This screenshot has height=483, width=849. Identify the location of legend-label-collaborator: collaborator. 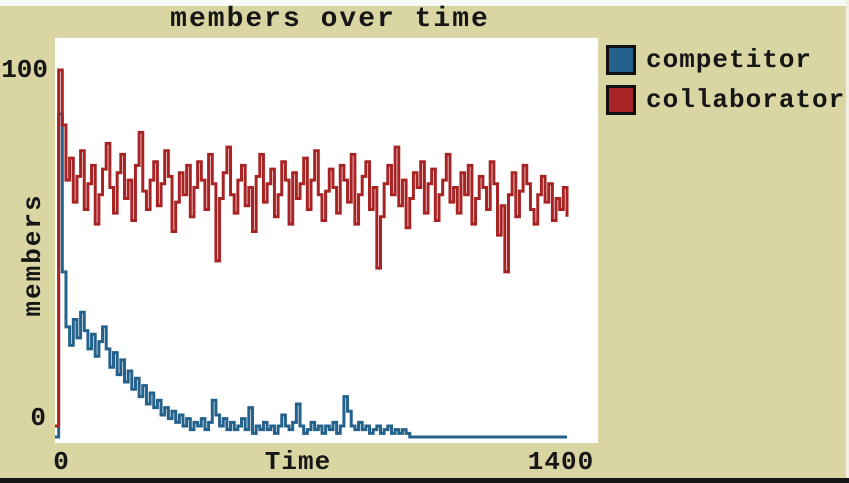
(746, 99).